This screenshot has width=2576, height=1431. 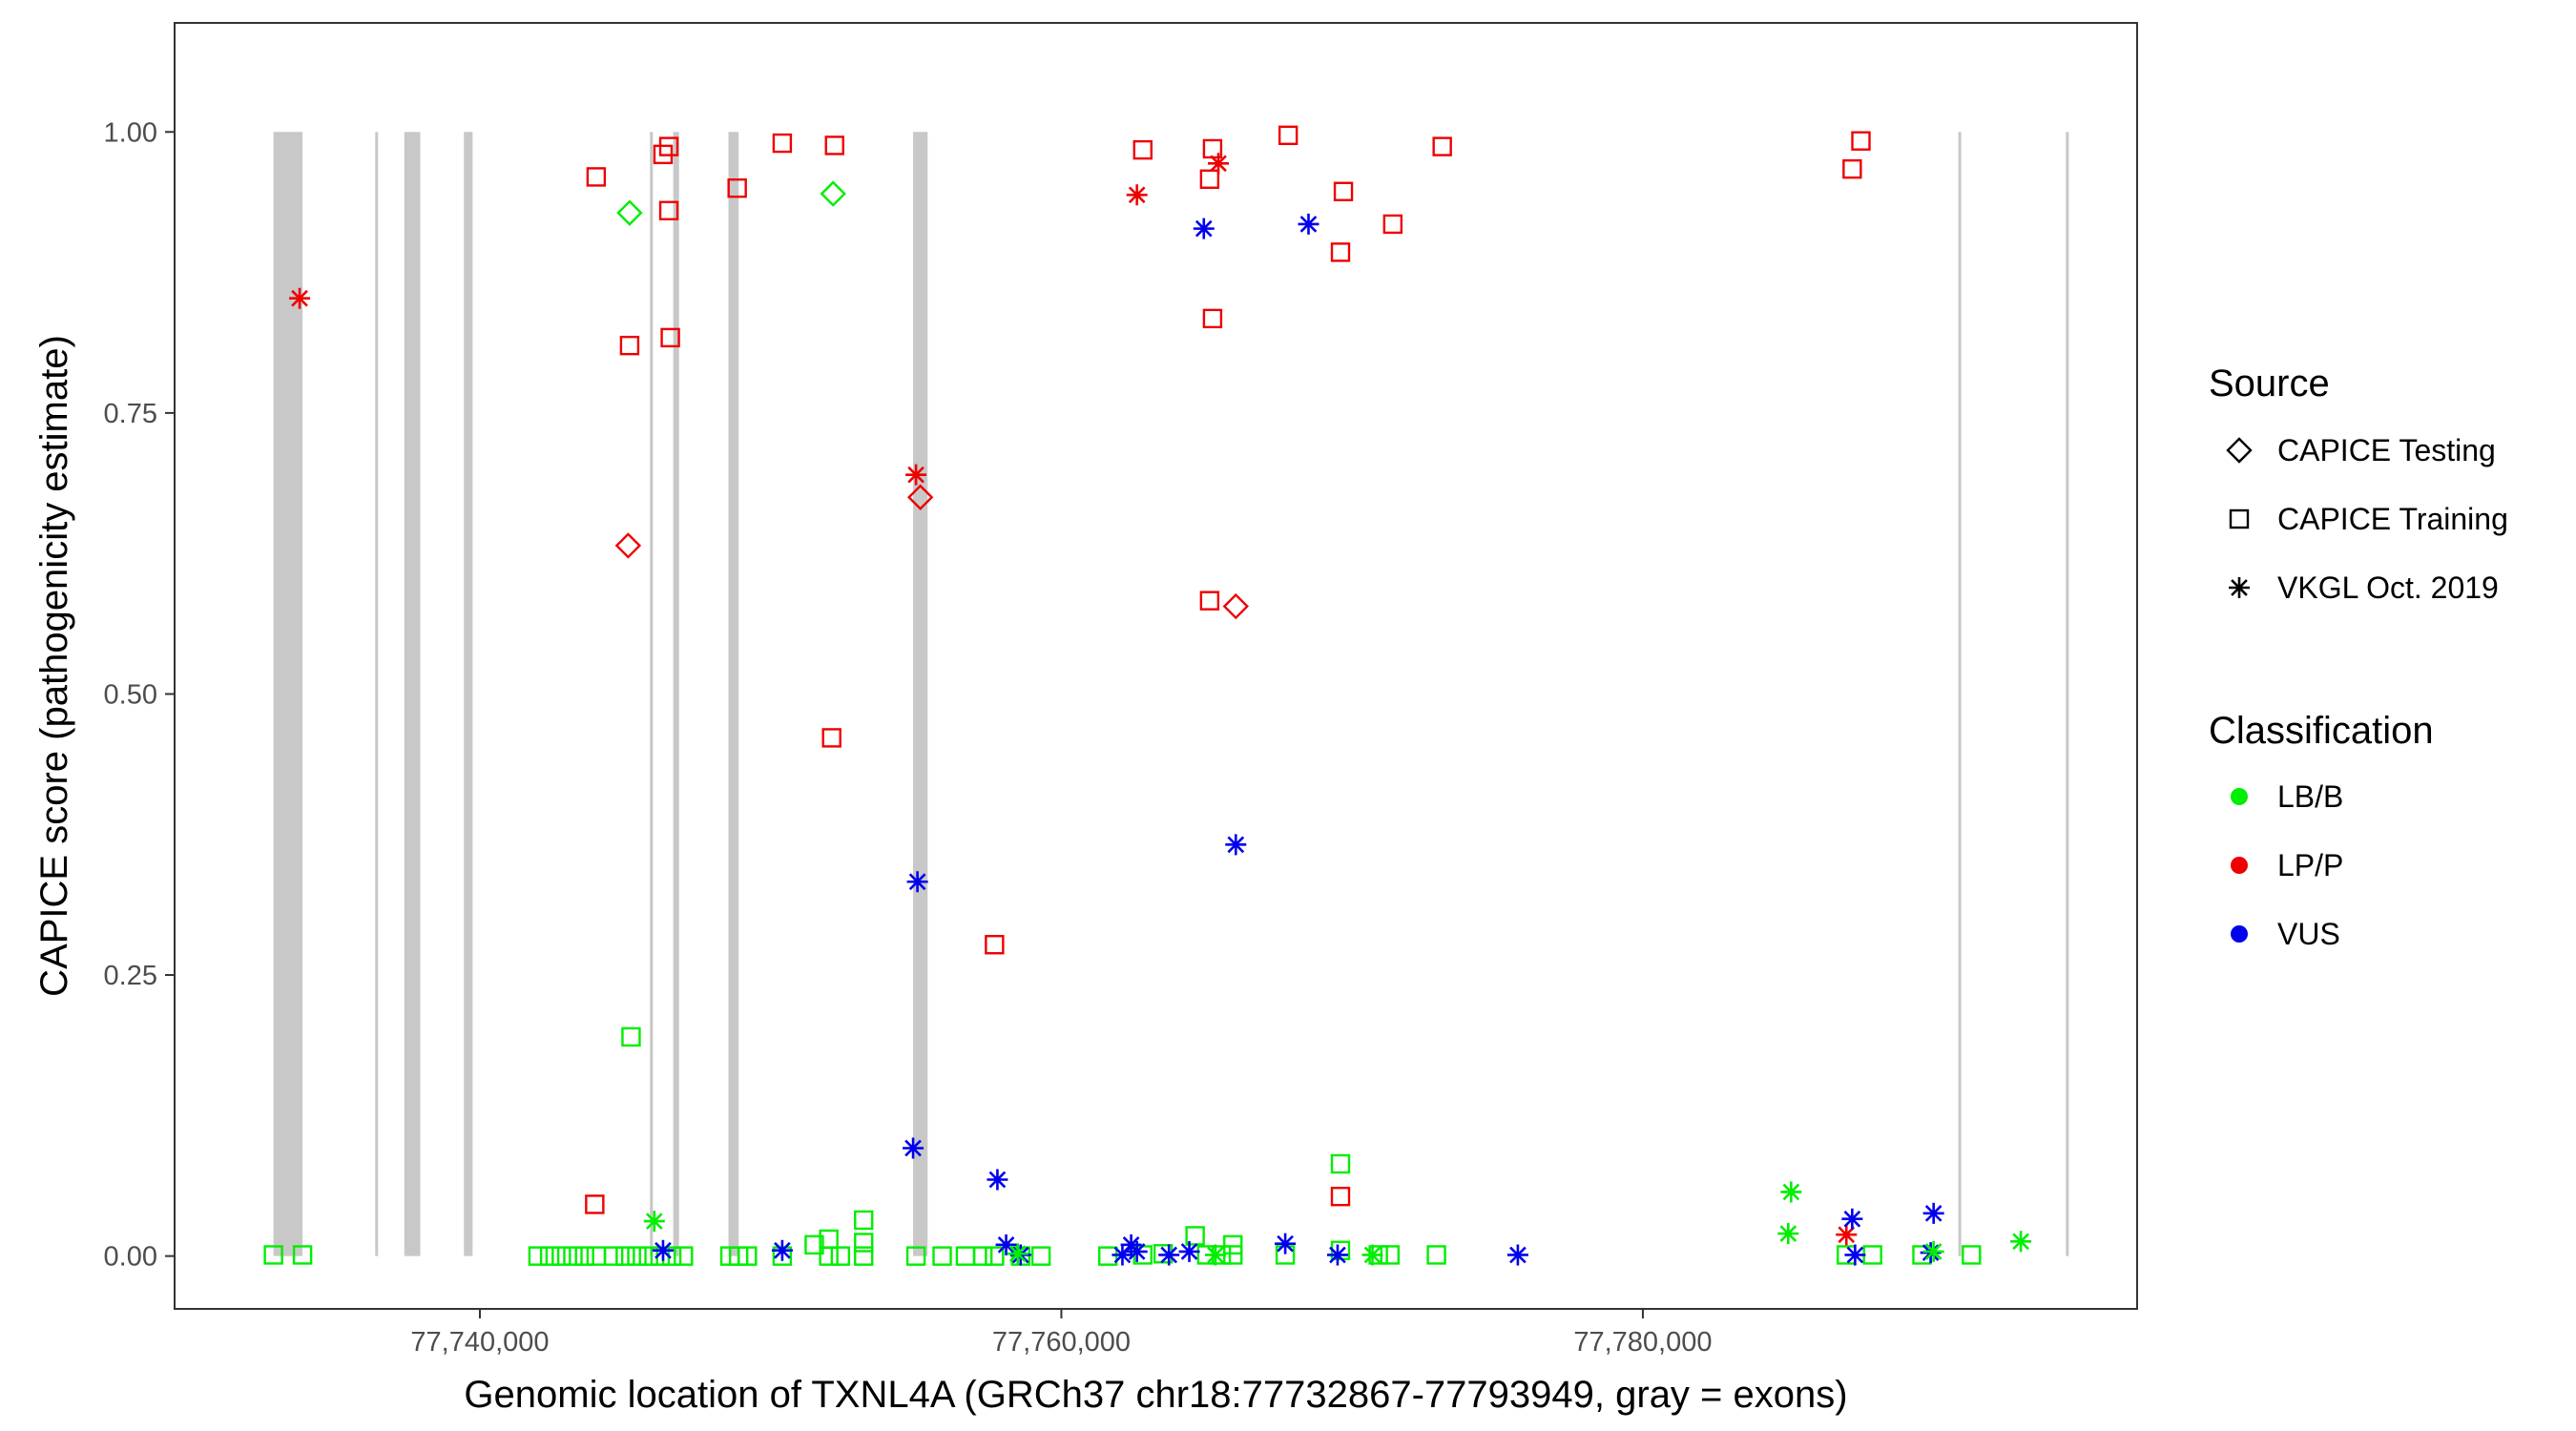 I want to click on legend-class-item: LB/B, so click(x=2287, y=796).